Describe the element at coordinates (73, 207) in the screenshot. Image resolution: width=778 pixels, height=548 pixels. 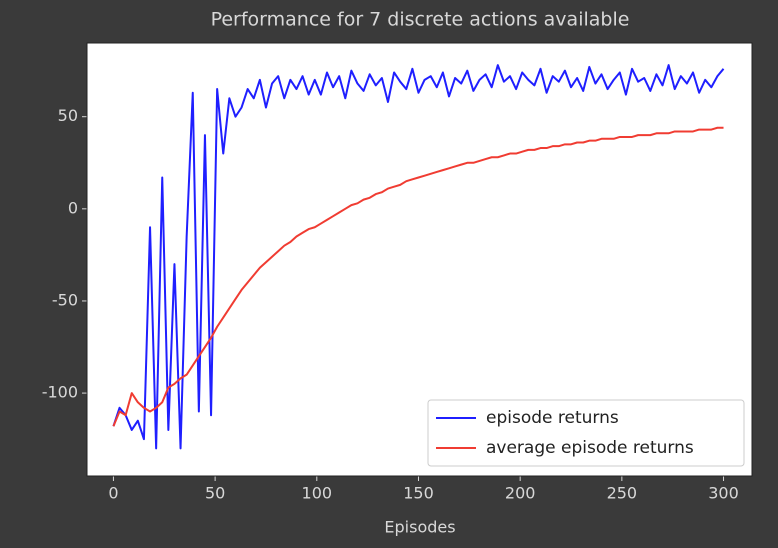
I see `y-tick-label: 0` at that location.